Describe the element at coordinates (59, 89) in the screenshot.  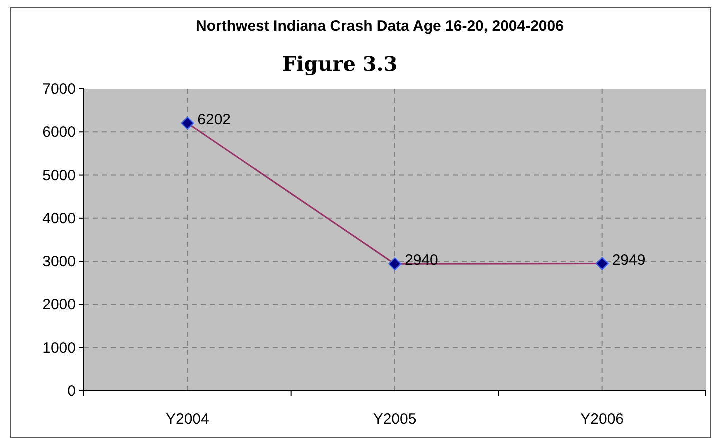
I see `y-tick-label: 7000` at that location.